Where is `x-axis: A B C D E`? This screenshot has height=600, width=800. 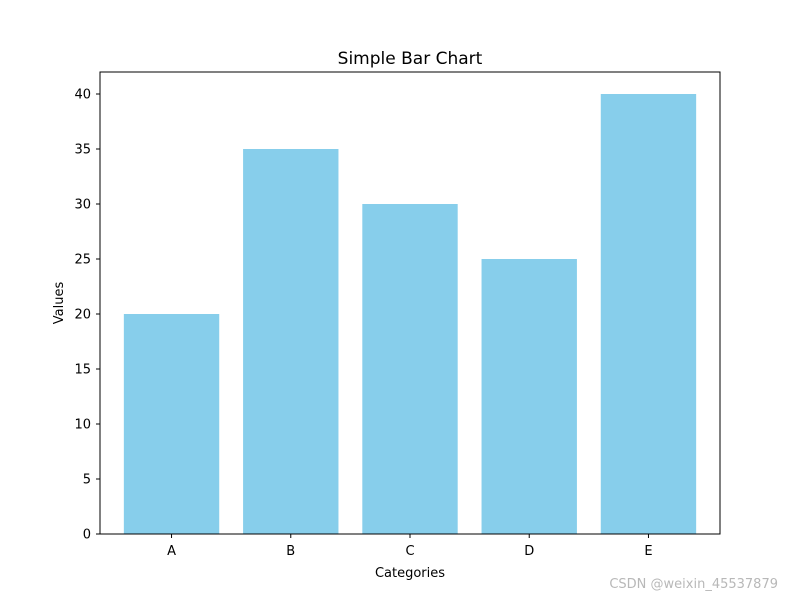
x-axis: A B C D E is located at coordinates (410, 546).